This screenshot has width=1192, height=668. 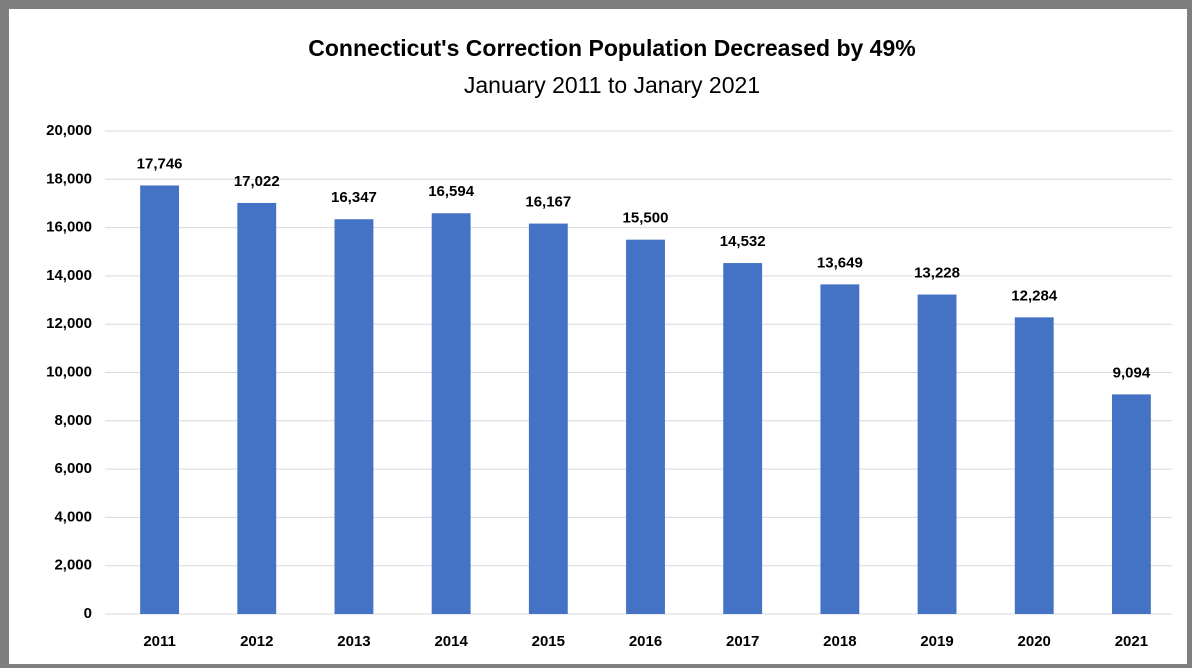 What do you see at coordinates (69, 275) in the screenshot?
I see `y-tick-label: 14,000` at bounding box center [69, 275].